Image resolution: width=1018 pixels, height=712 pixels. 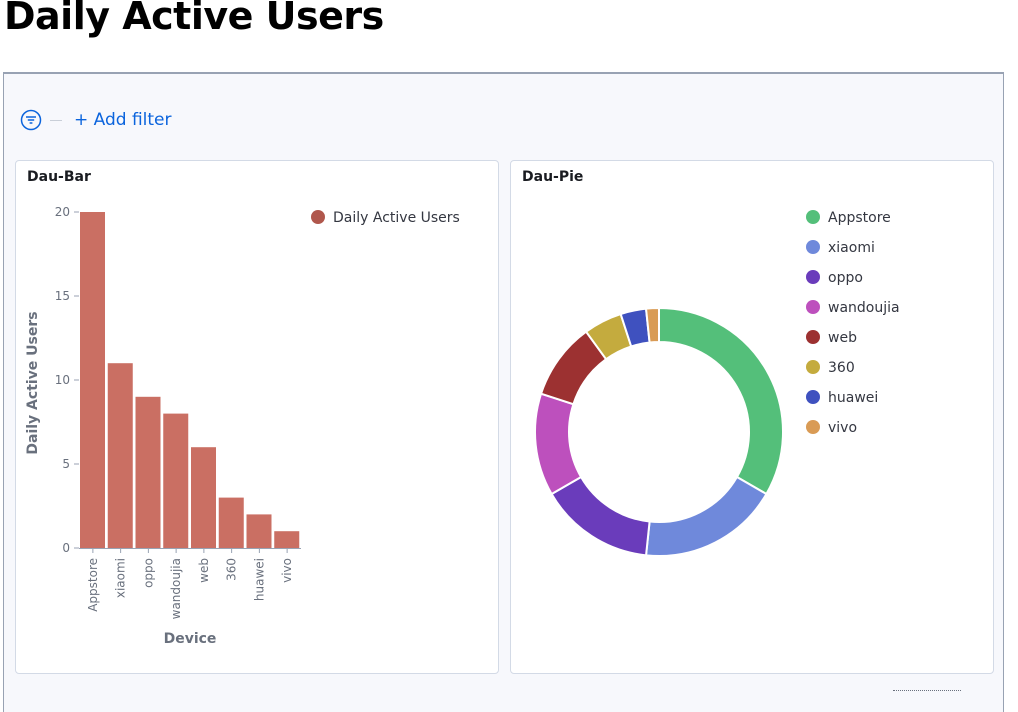 I want to click on legend-label: Daily Active Users, so click(x=396, y=218).